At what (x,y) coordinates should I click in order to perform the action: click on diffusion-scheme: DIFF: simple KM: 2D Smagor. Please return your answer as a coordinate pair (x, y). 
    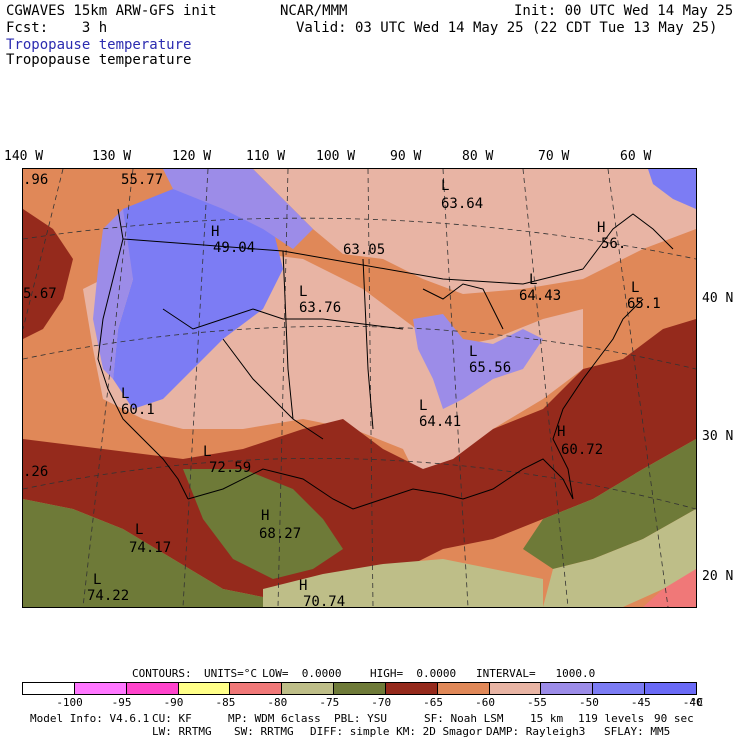
    Looking at the image, I should click on (396, 731).